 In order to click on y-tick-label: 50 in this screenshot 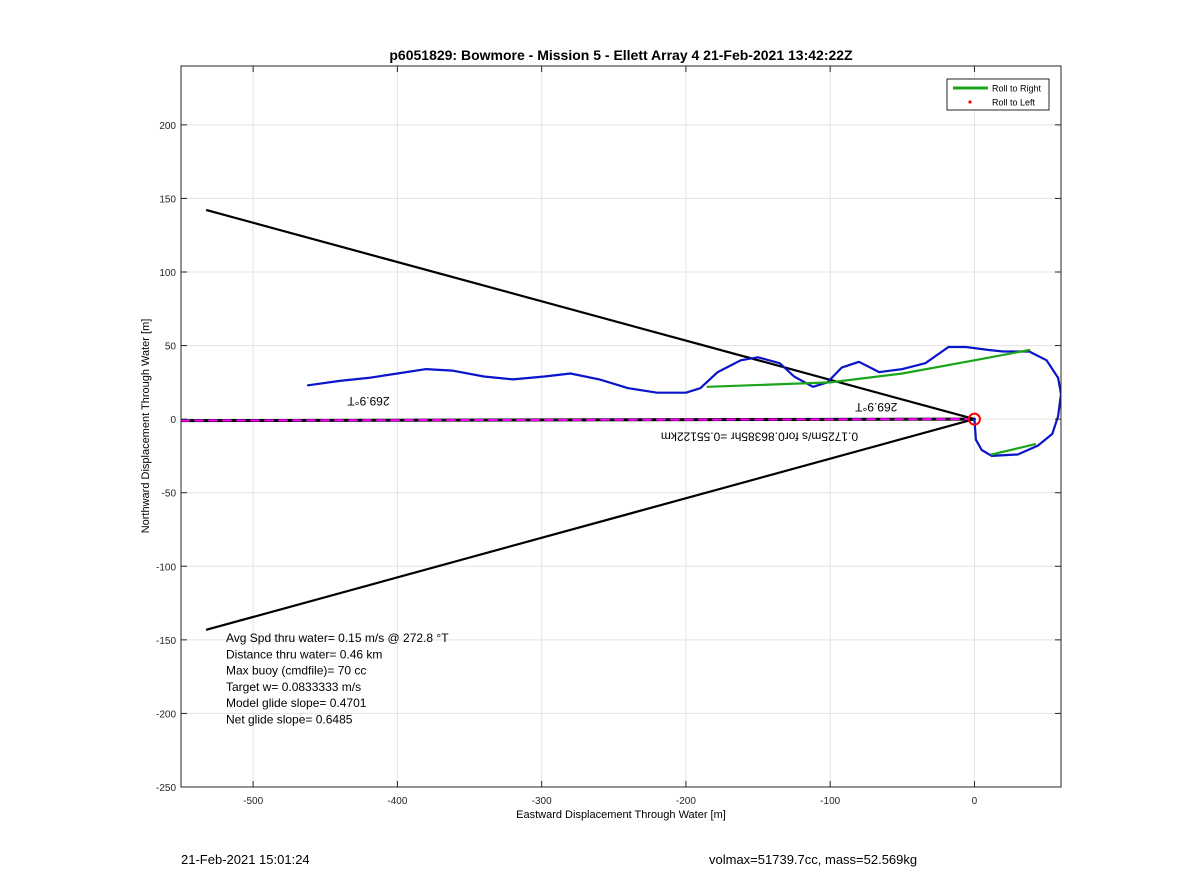, I will do `click(171, 347)`.